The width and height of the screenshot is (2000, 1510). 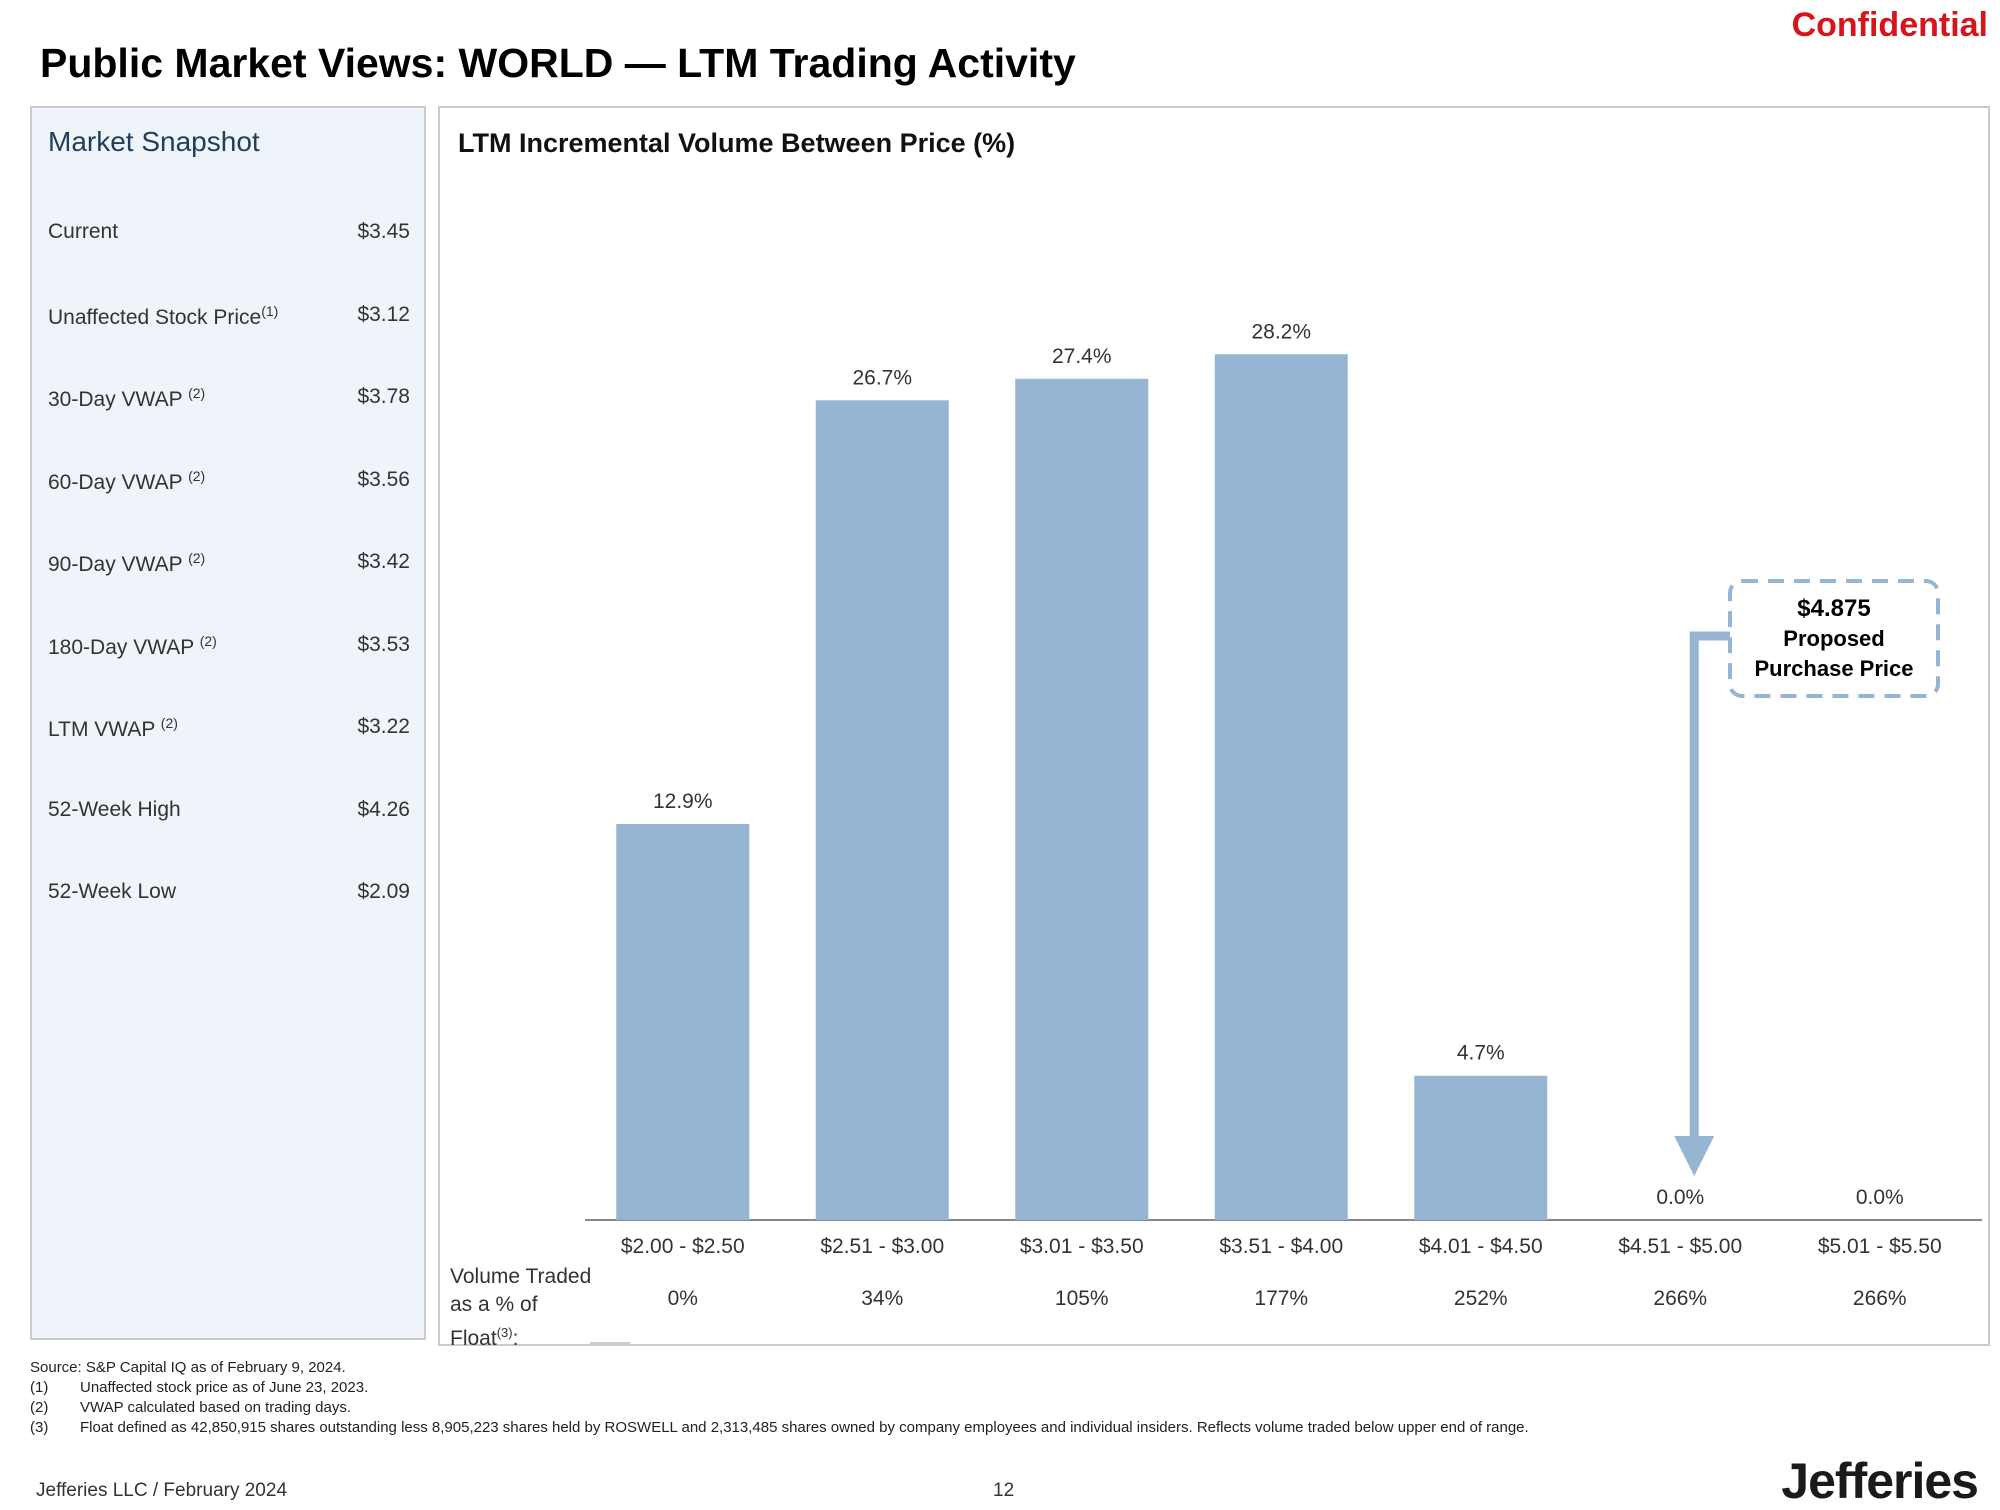 I want to click on snapshot-row-value: $3.42, so click(x=383, y=561).